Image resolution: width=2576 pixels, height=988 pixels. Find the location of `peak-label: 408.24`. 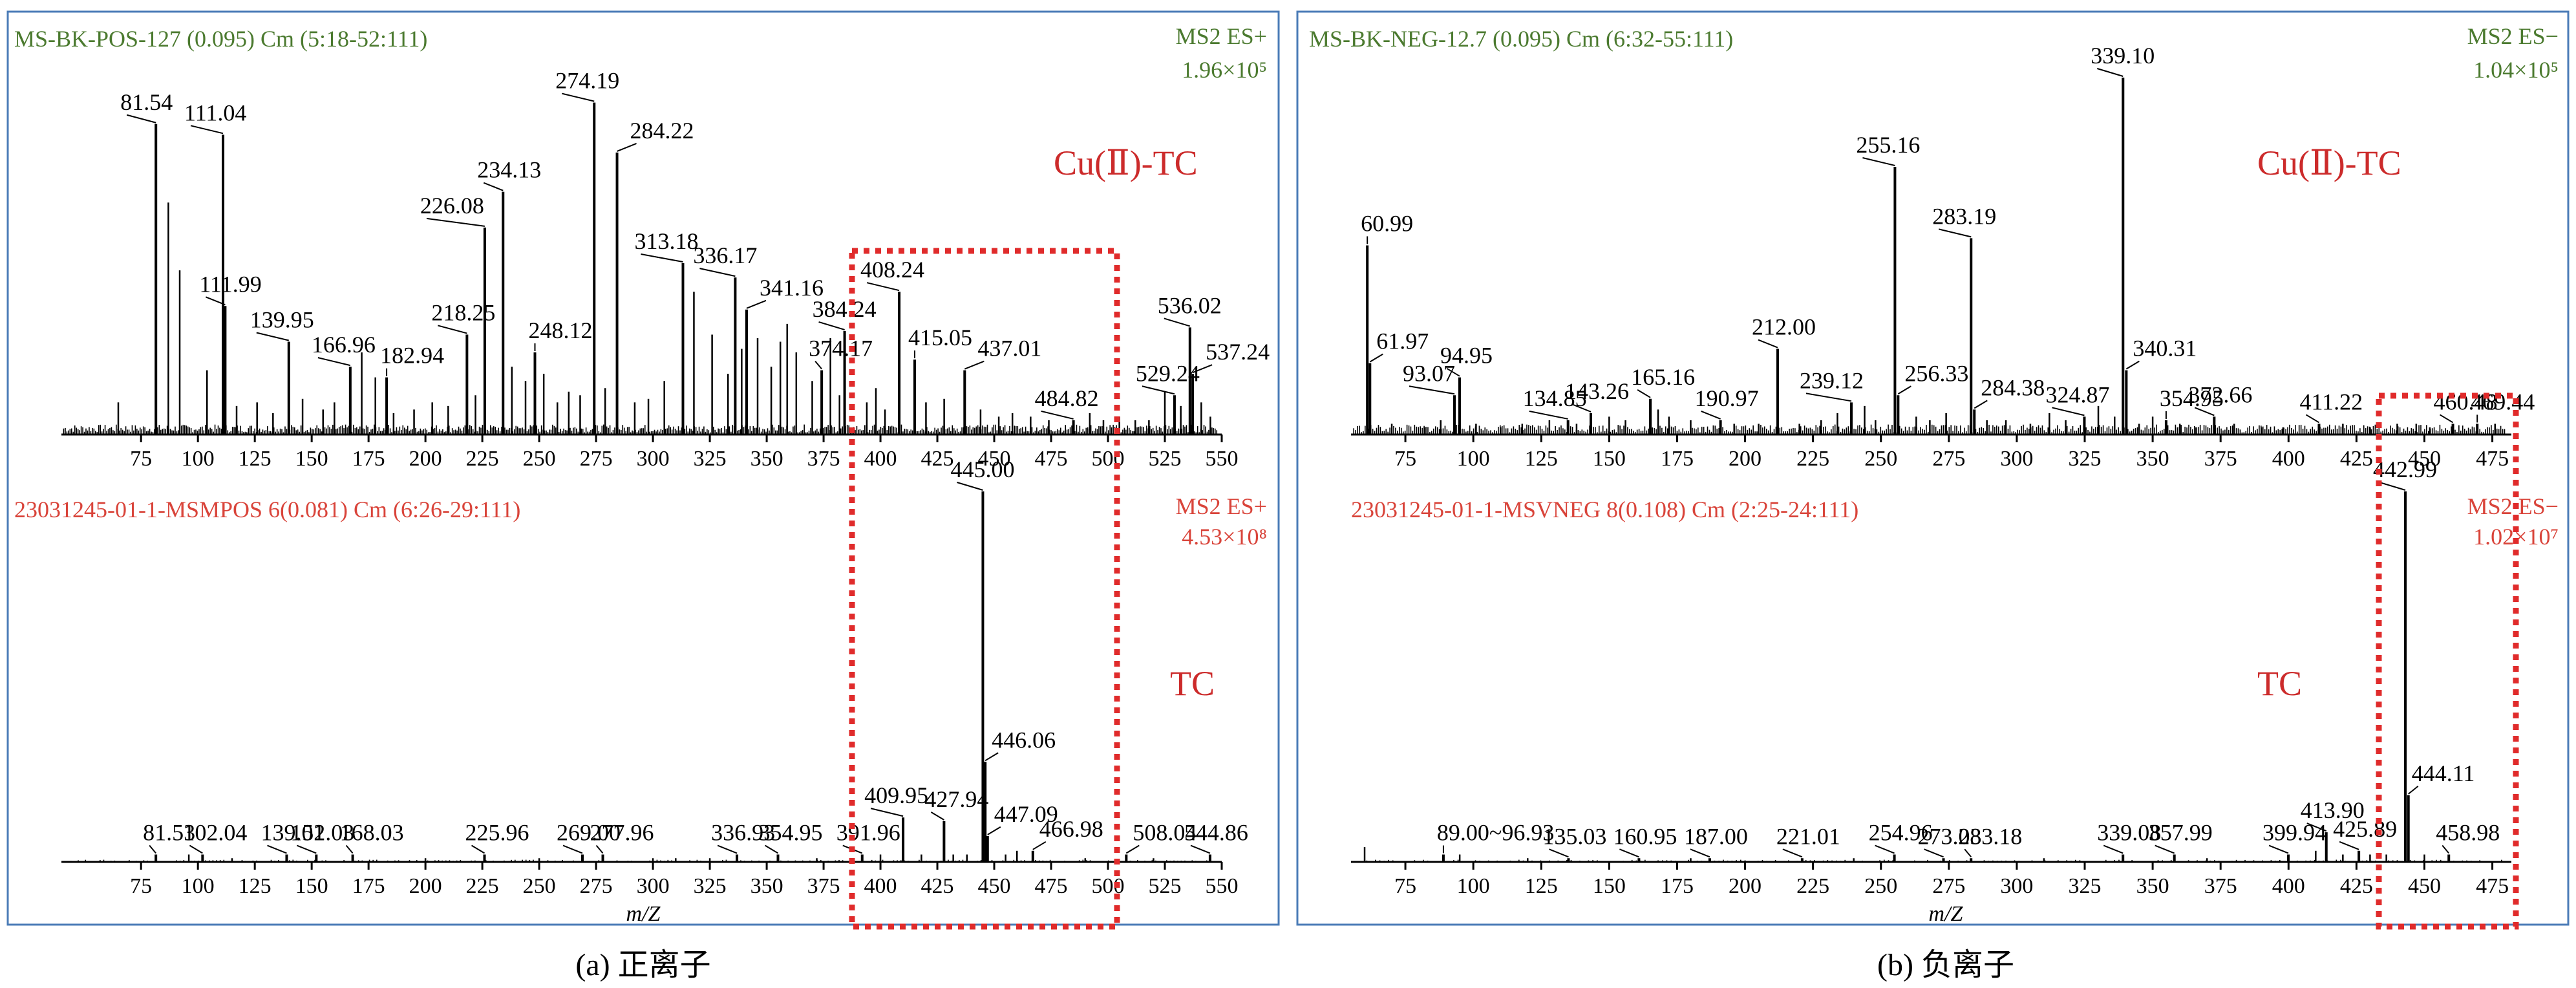

peak-label: 408.24 is located at coordinates (892, 270).